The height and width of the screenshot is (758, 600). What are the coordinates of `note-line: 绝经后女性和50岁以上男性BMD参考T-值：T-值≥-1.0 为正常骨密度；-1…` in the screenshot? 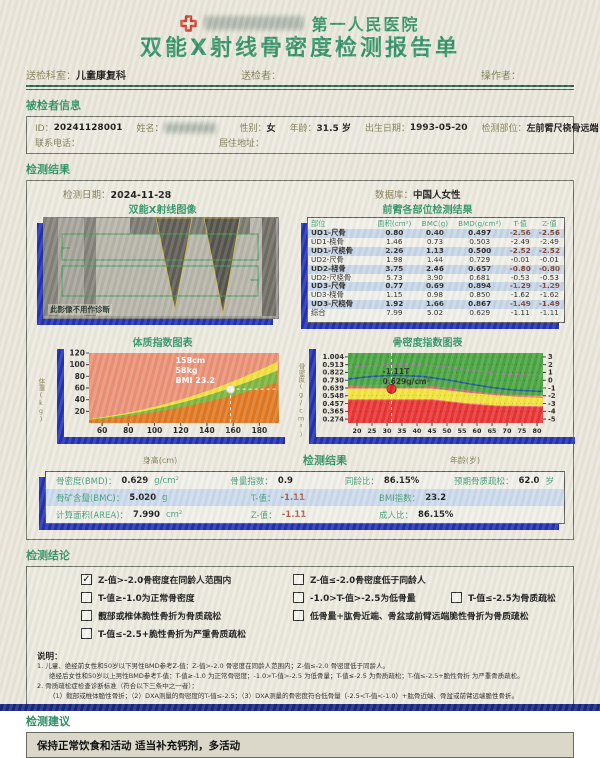 It's located at (286, 676).